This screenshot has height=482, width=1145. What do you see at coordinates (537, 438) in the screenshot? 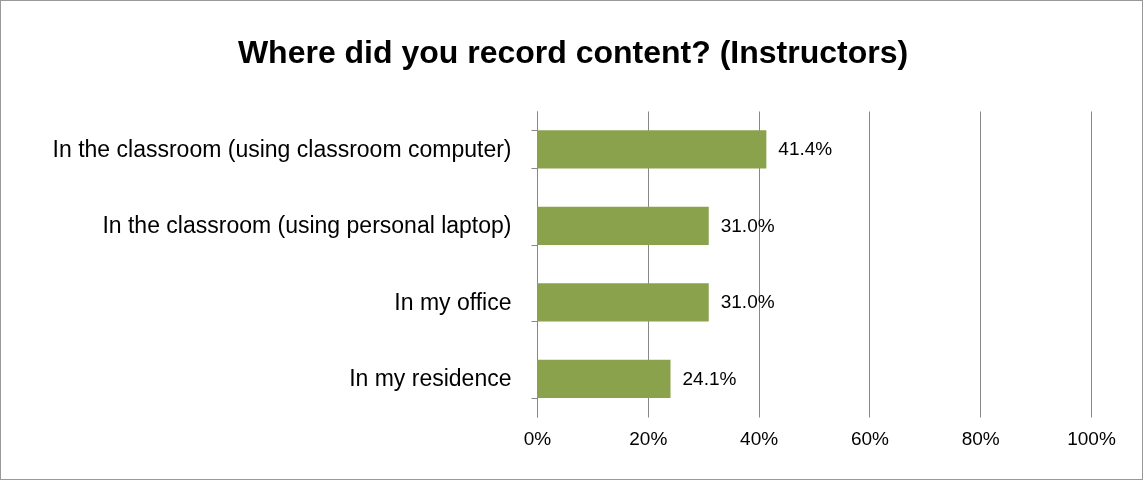
I see `x-tick-label: 0%` at bounding box center [537, 438].